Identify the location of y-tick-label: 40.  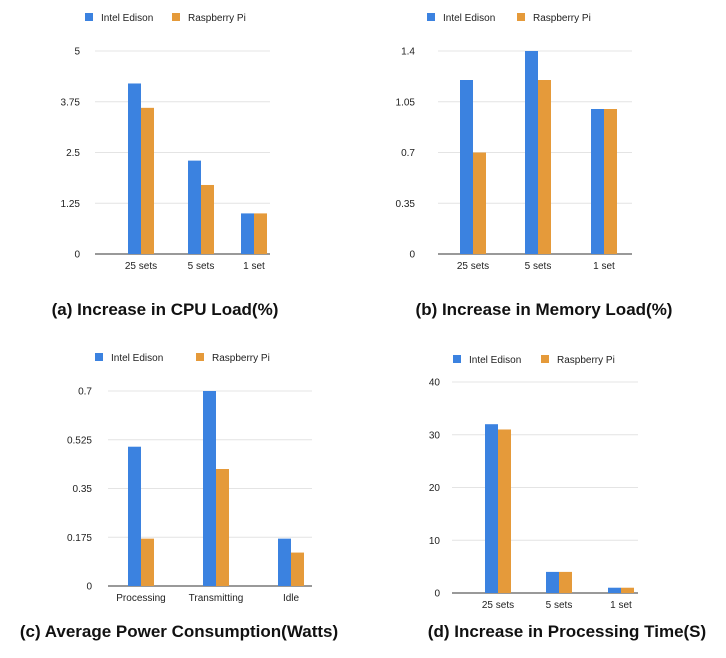
(435, 383).